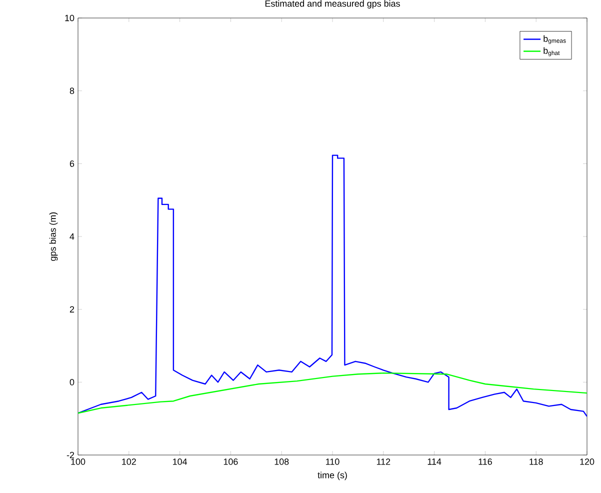 The image size is (601, 493). Describe the element at coordinates (69, 18) in the screenshot. I see `y-tick-label: 10` at that location.